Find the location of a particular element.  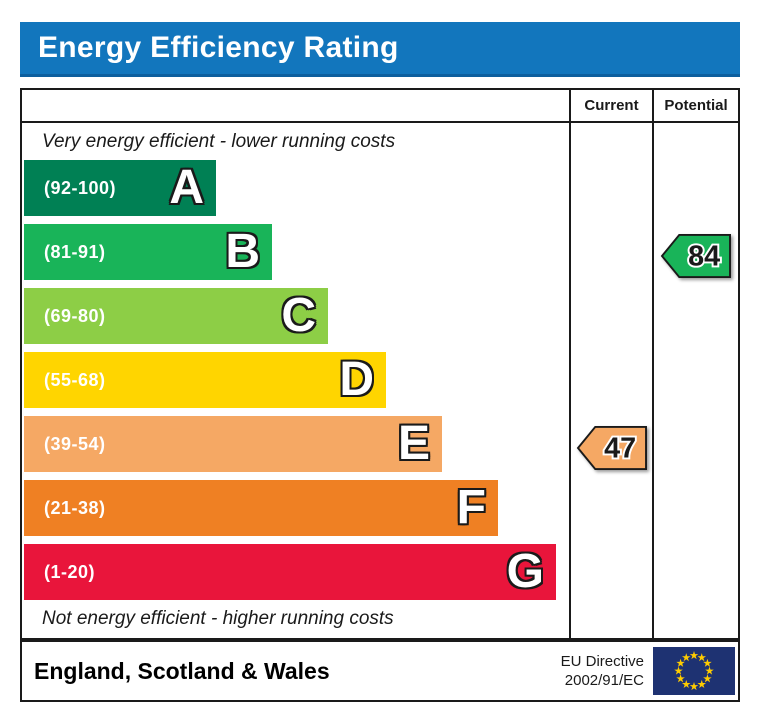

band-row-B: (81-91) B is located at coordinates (148, 252).